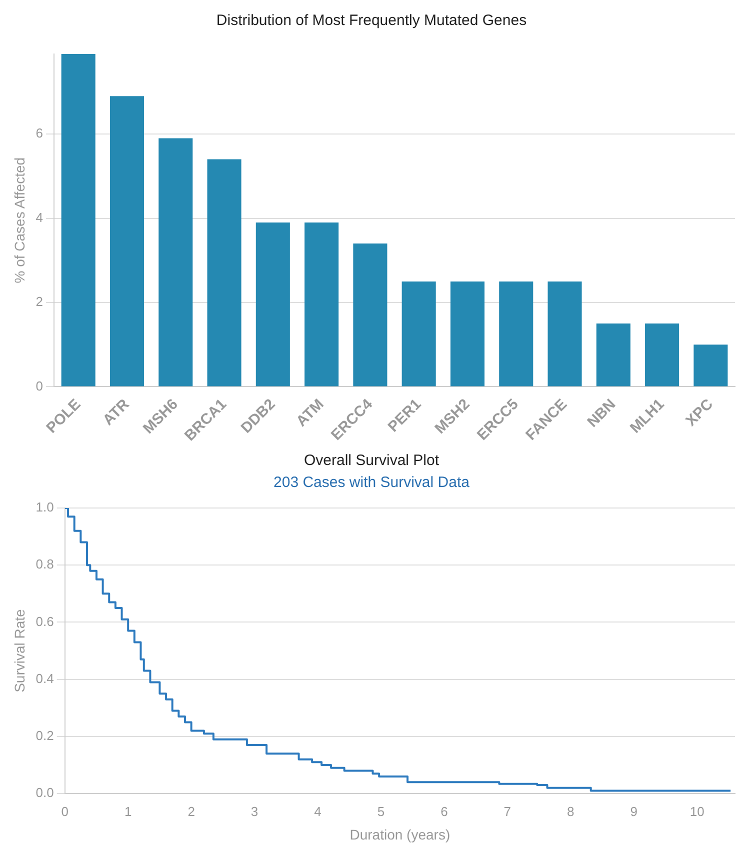  What do you see at coordinates (45, 792) in the screenshot?
I see `y-tick-label: 0.0` at bounding box center [45, 792].